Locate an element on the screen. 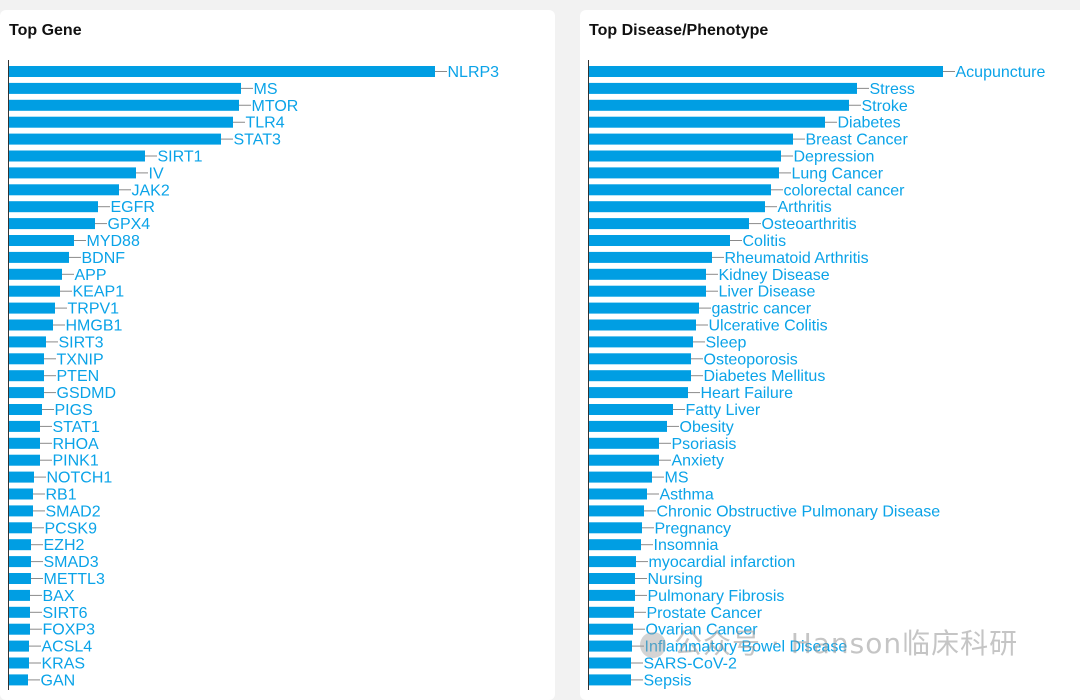  disease-bar-label: Liver Disease is located at coordinates (767, 292).